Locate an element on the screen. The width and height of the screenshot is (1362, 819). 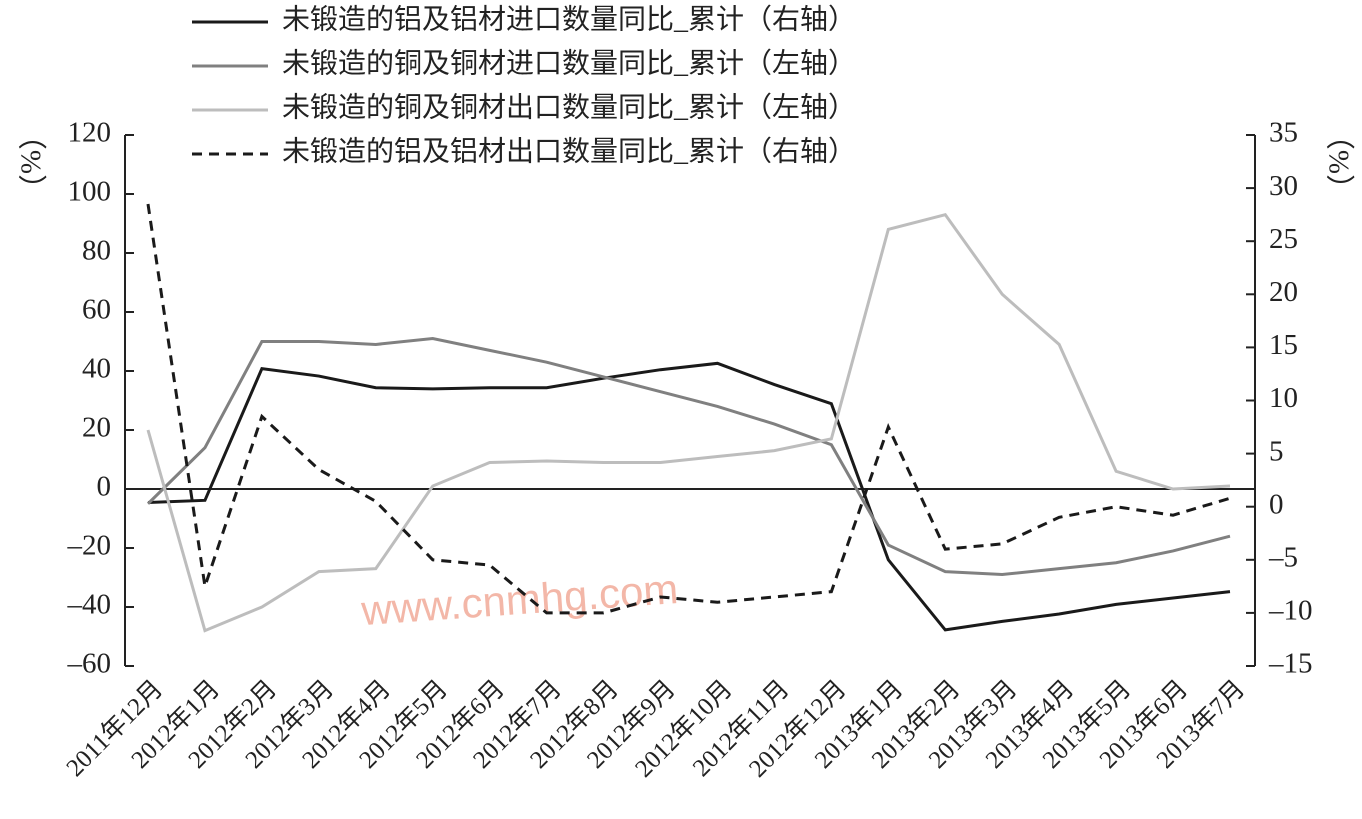
y2-tick-label: 10 is located at coordinates (1283, 398).